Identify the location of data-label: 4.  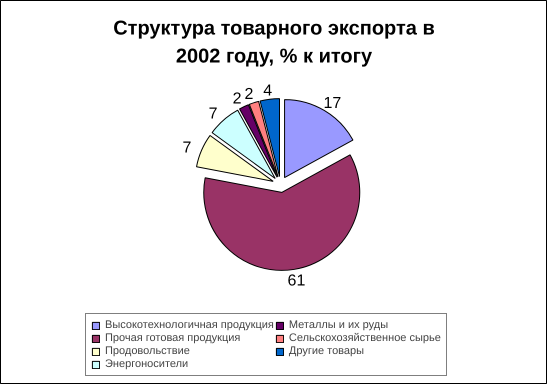
(267, 91).